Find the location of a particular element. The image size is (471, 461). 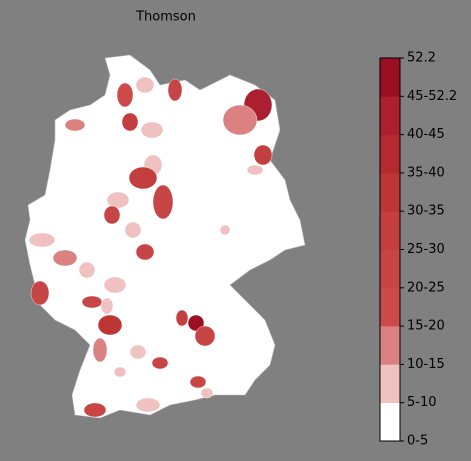

colorbar-label: 52.2 is located at coordinates (421, 58).